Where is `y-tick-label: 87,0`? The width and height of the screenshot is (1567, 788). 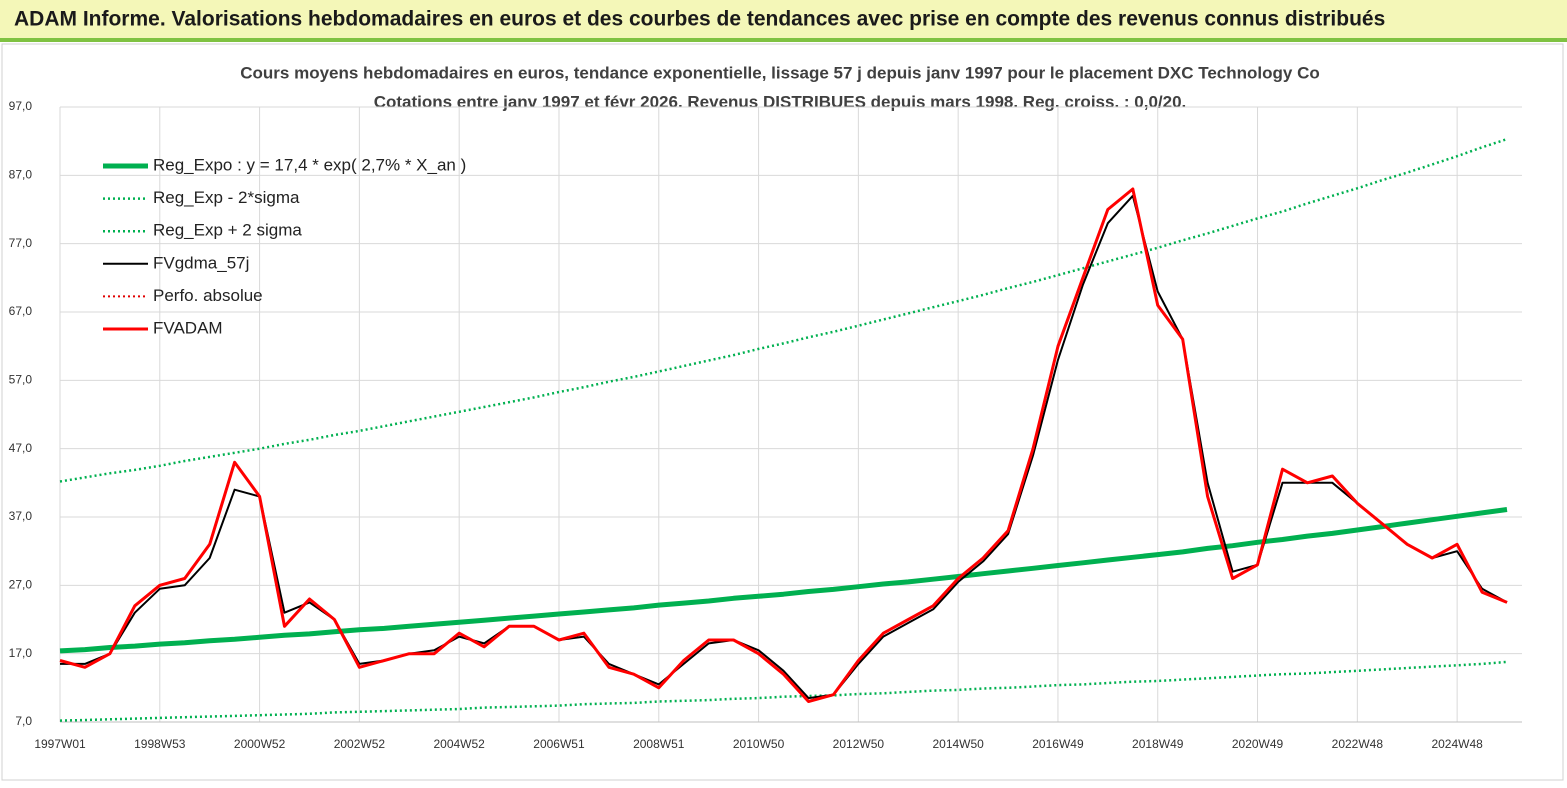
y-tick-label: 87,0 is located at coordinates (21, 175).